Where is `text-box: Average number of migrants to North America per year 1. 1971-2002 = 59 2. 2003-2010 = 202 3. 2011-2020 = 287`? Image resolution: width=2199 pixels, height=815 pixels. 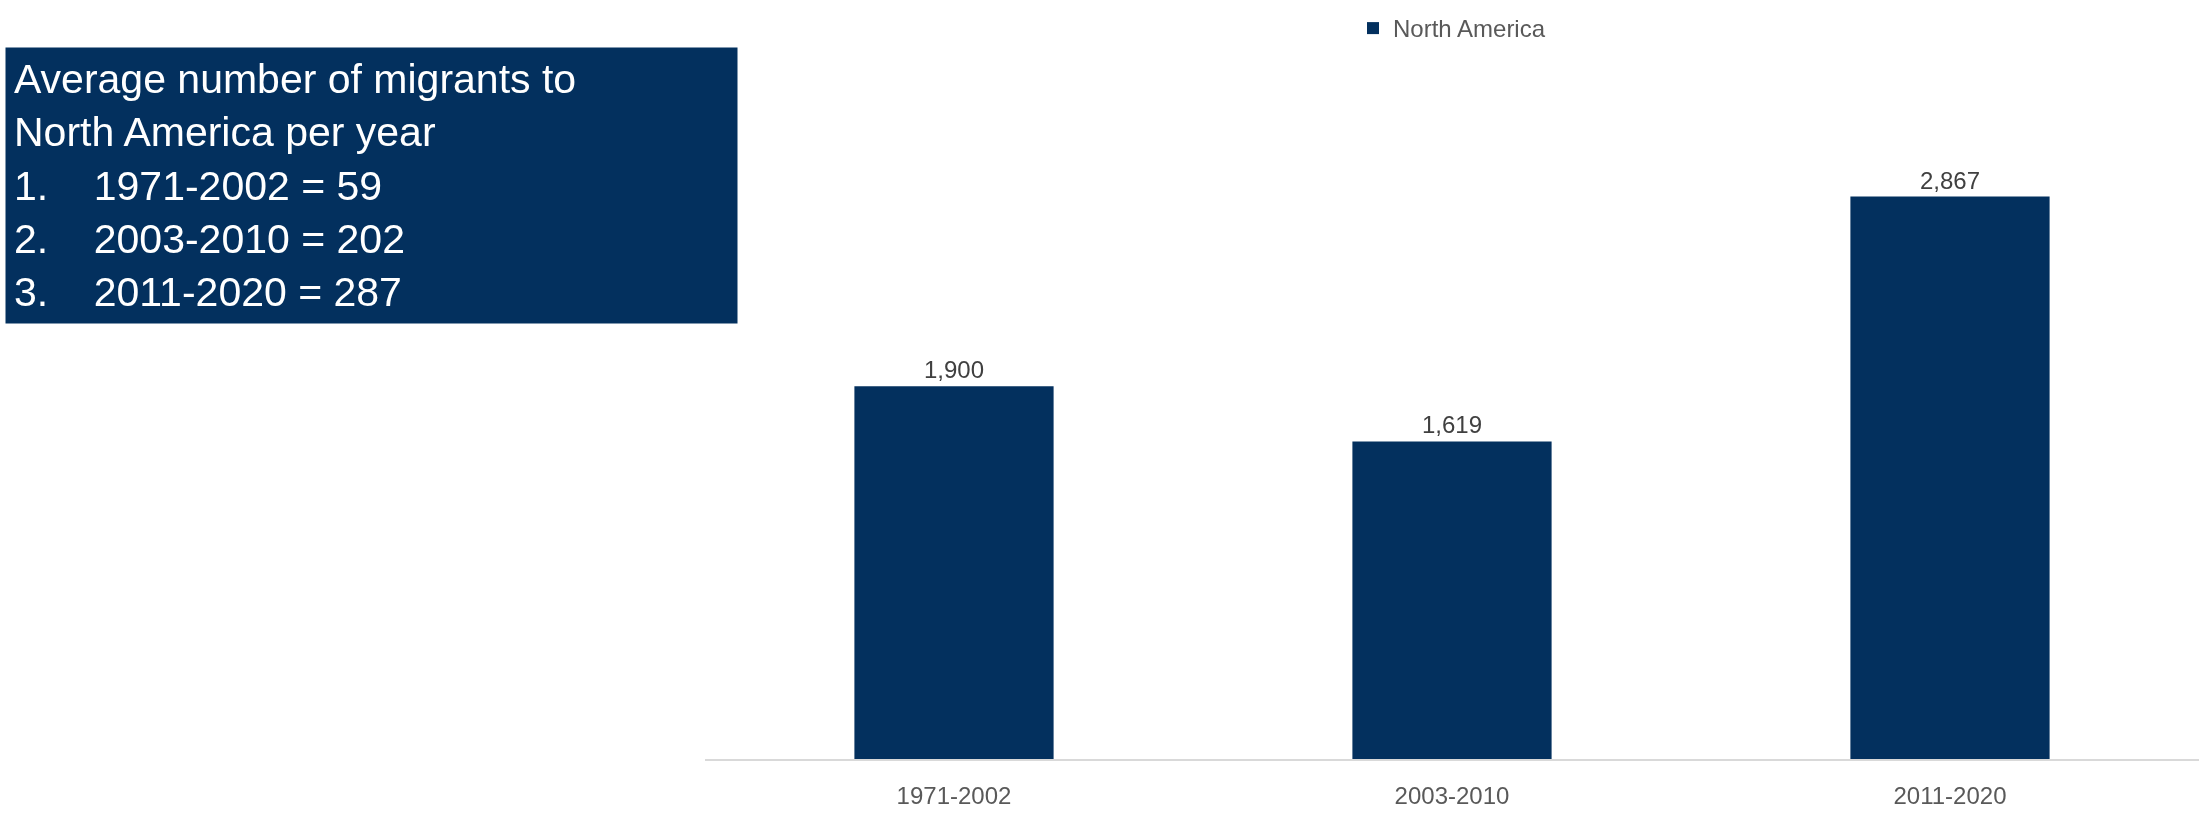
text-box: Average number of migrants to North America per year 1. 1971-2002 = 59 2. 2003-2010 = 202 3. 2011-2020 = 287 is located at coordinates (371, 185).